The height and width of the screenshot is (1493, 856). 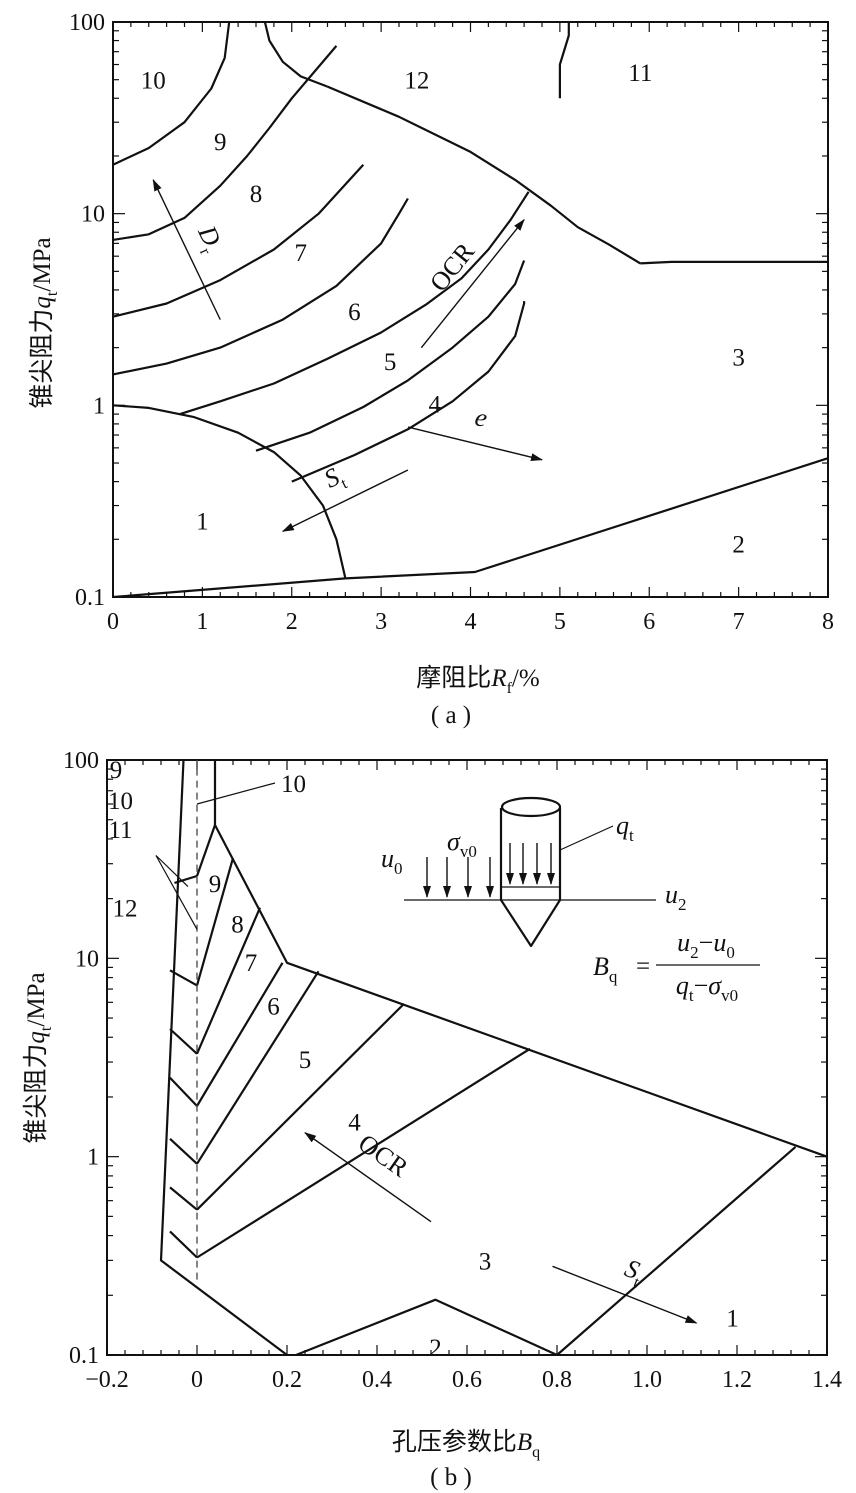 I want to click on bq-label: Bq, so click(x=605, y=969).